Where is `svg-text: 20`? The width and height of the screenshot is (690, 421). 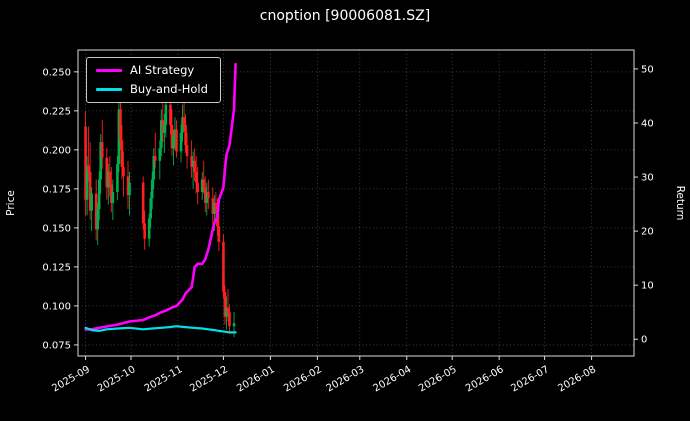 svg-text: 20 is located at coordinates (647, 232).